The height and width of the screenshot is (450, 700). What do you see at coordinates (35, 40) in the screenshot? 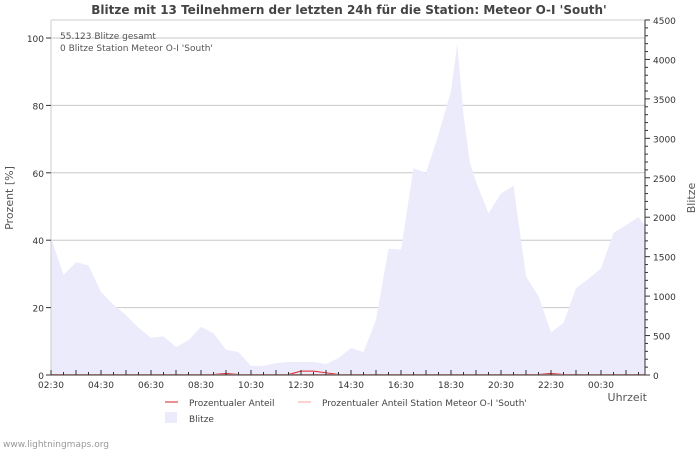
I see `y-tick-label: 100` at bounding box center [35, 40].